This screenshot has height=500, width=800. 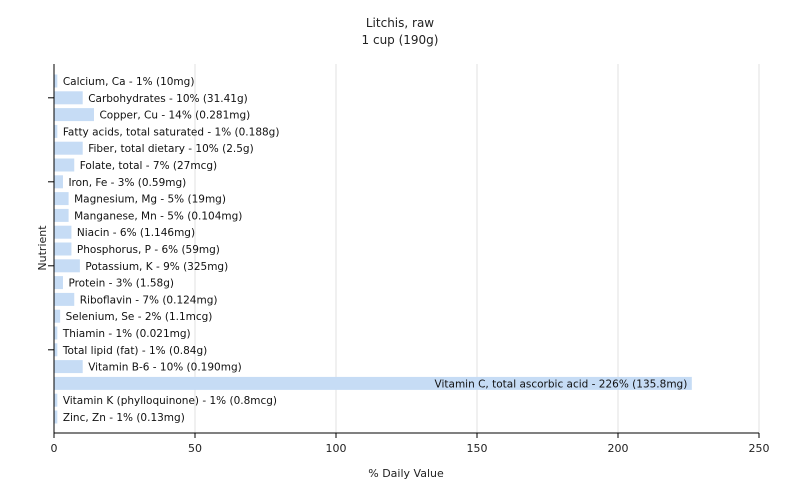 What do you see at coordinates (195, 448) in the screenshot?
I see `x-tick-label: 50` at bounding box center [195, 448].